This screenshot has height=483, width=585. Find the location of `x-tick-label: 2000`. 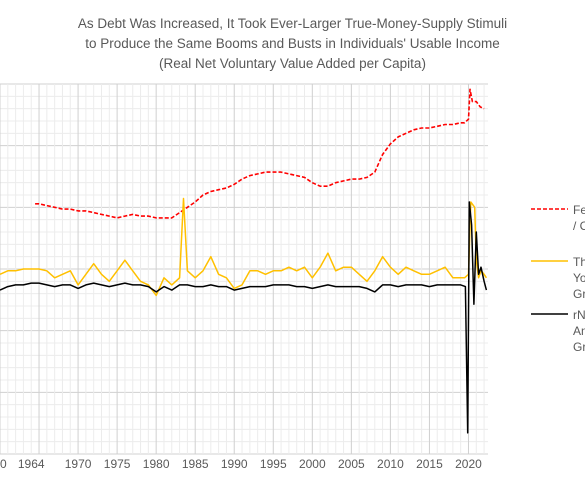

x-tick-label: 2000 is located at coordinates (312, 464).